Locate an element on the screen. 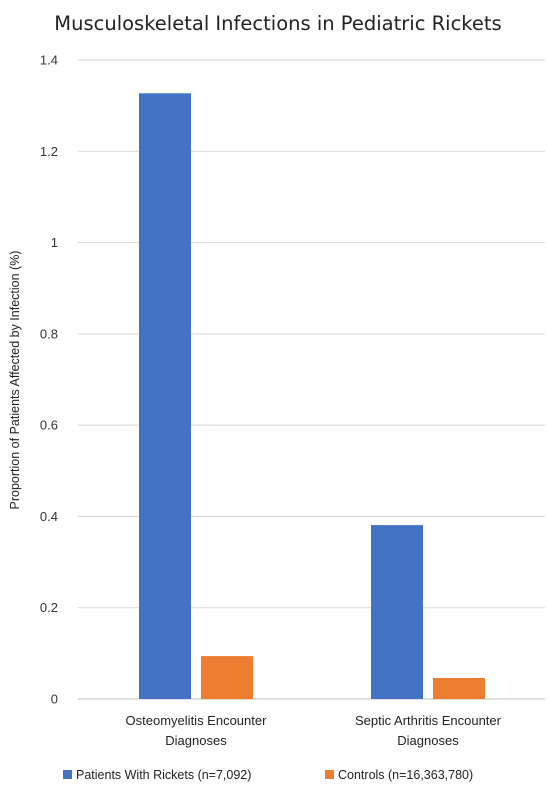 This screenshot has width=549, height=792. y-tick-label: 0.6 is located at coordinates (49, 425).